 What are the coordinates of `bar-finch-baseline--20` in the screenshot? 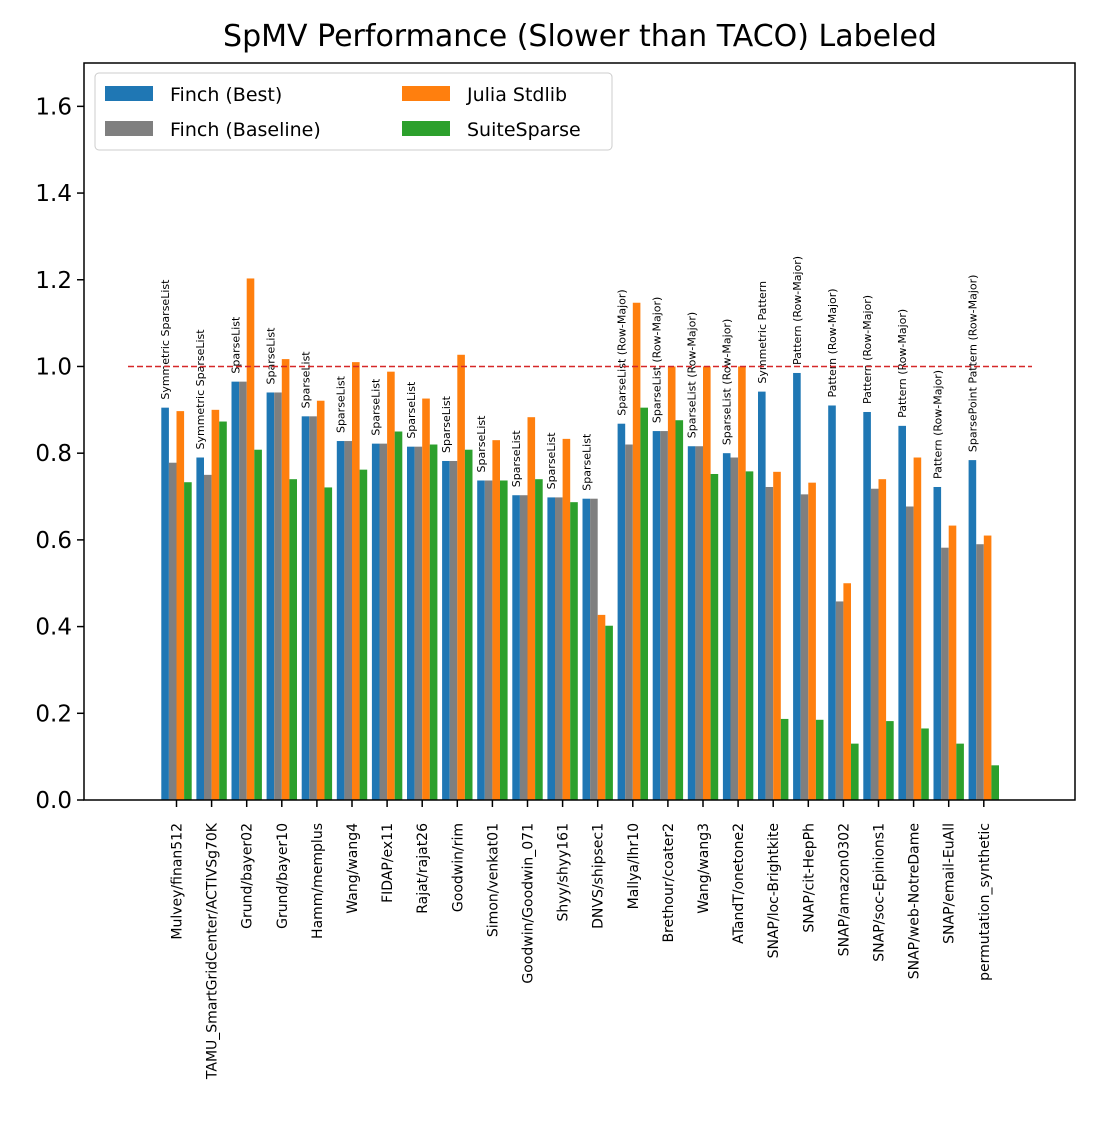 It's located at (874, 644).